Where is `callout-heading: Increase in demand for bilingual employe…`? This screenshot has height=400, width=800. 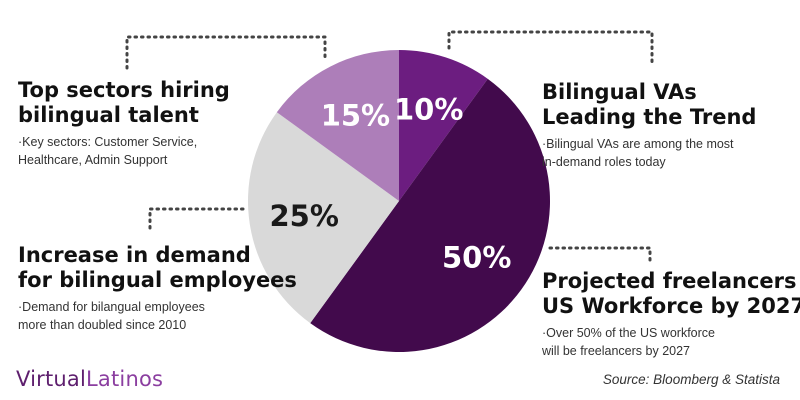 callout-heading: Increase in demand for bilingual employe… is located at coordinates (157, 268).